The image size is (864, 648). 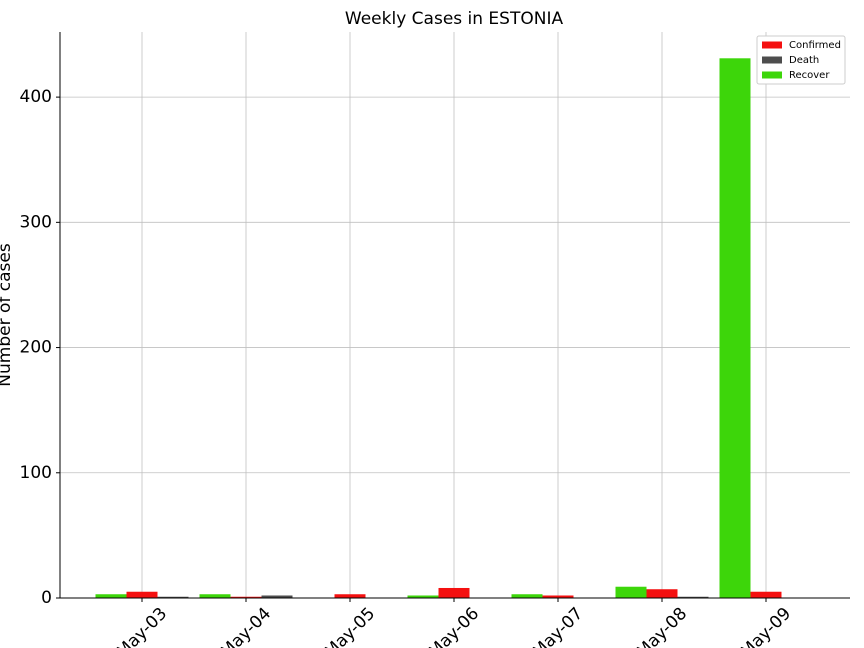 What do you see at coordinates (804, 60) in the screenshot?
I see `legend-label: Death` at bounding box center [804, 60].